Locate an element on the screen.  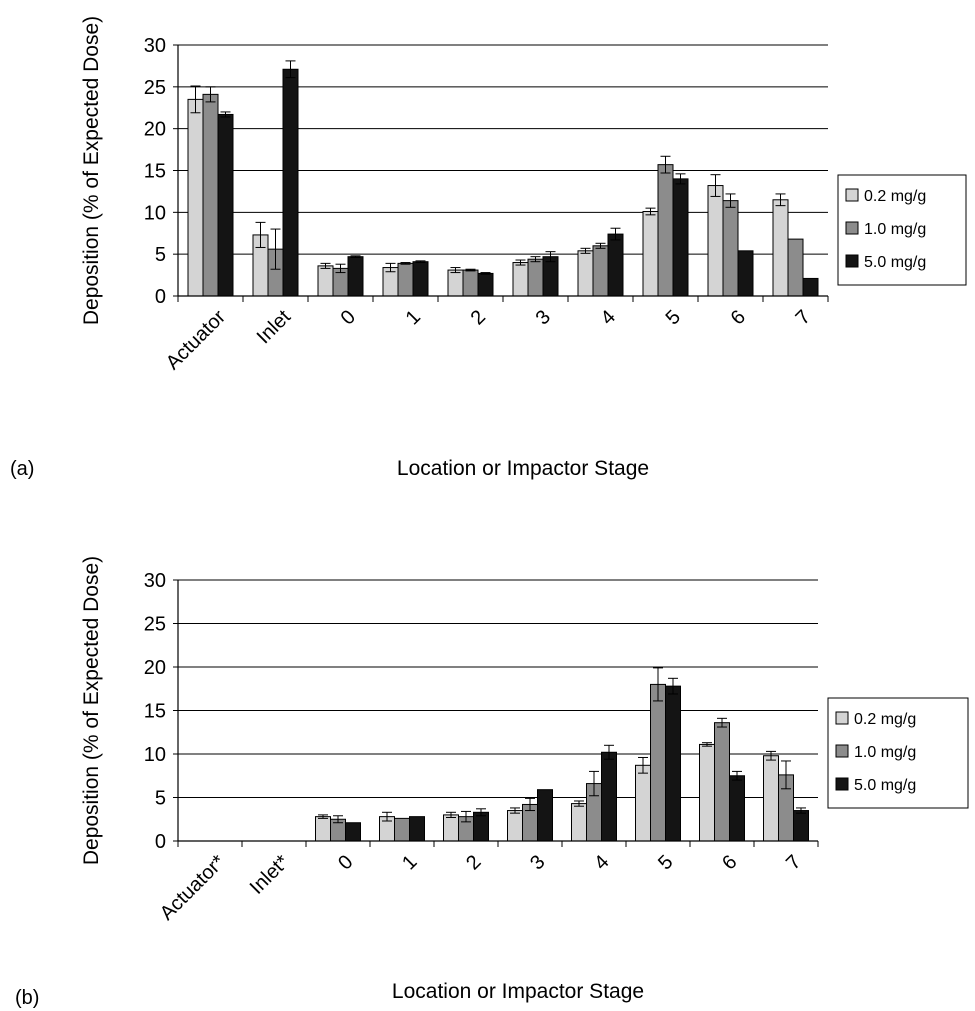
x-tick-label: Inlet is located at coordinates (274, 327).